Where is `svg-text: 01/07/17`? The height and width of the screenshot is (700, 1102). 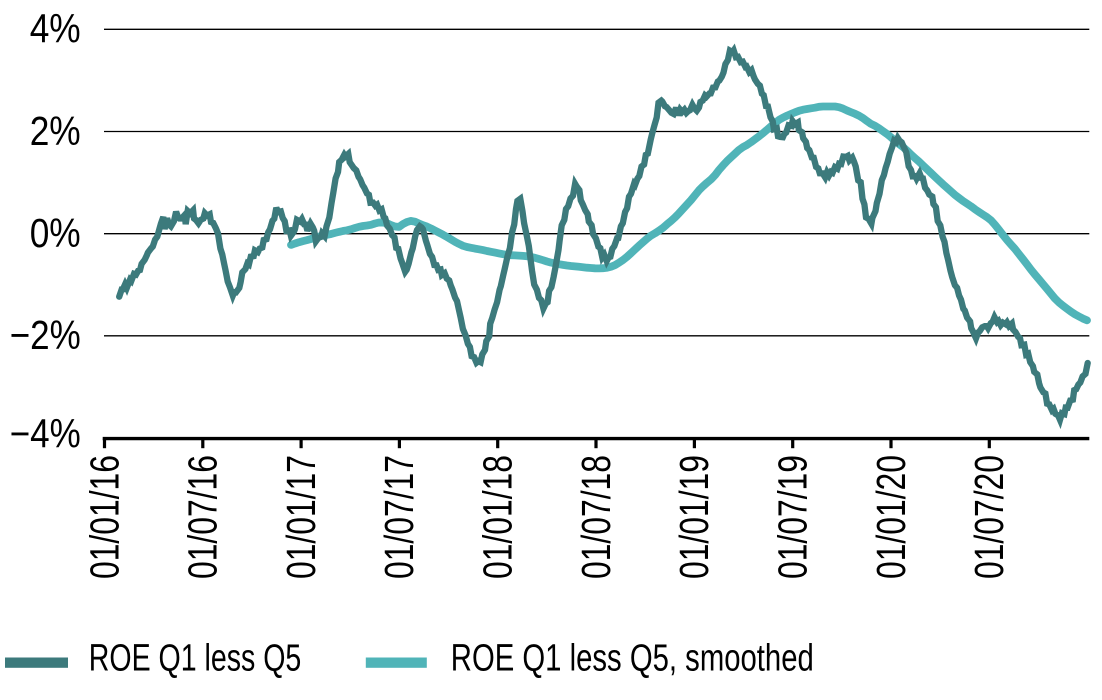
svg-text: 01/07/17 is located at coordinates (399, 517).